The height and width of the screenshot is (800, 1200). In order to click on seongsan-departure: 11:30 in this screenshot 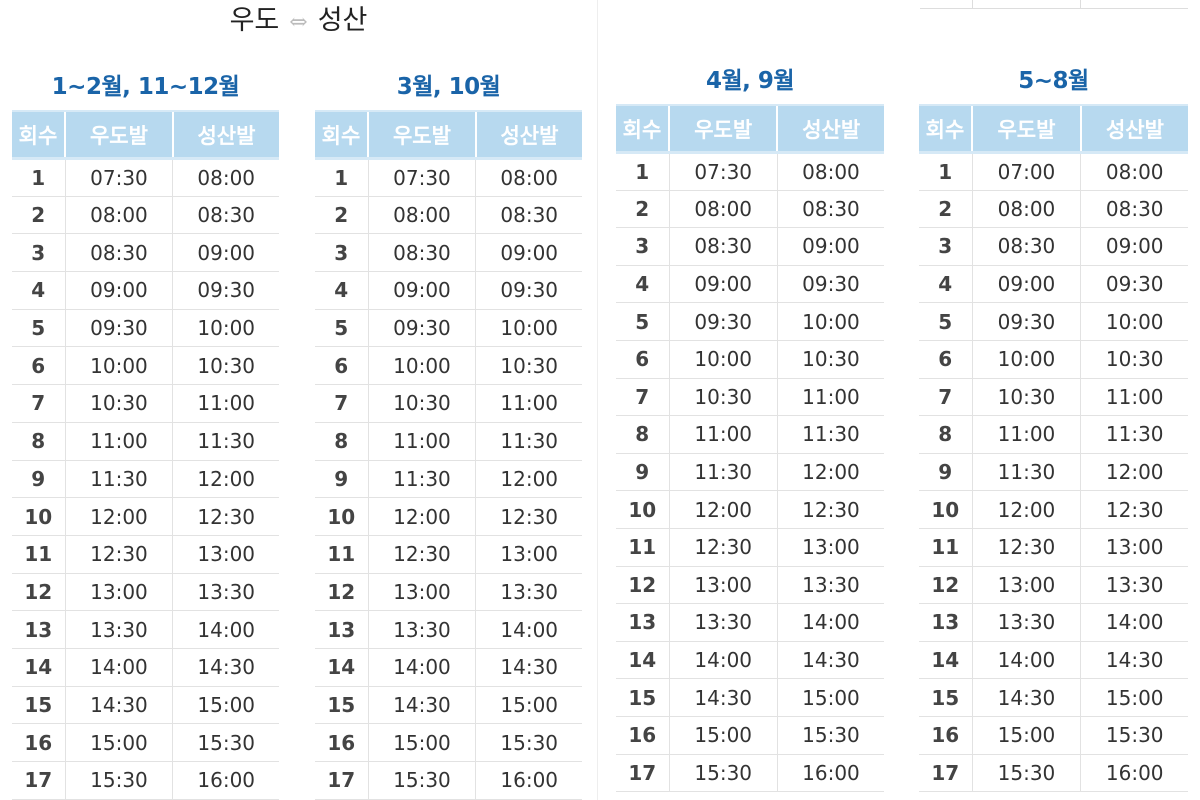, I will do `click(1134, 434)`.